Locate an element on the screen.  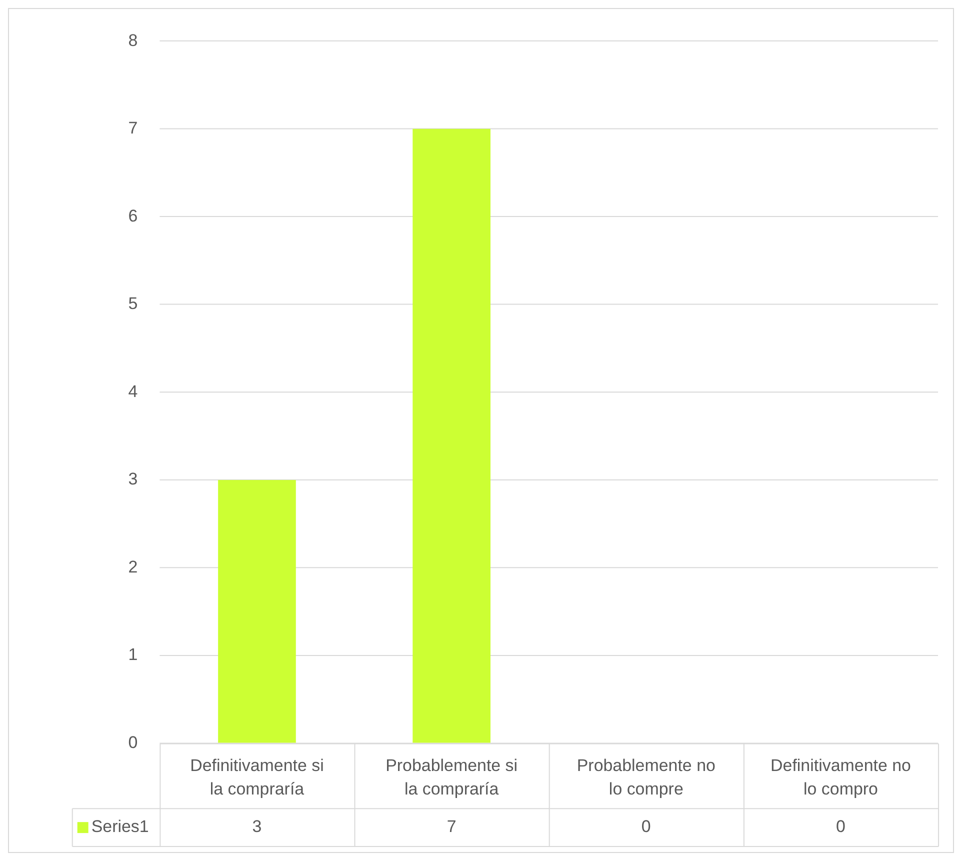
y-tick-label: 8 is located at coordinates (133, 40).